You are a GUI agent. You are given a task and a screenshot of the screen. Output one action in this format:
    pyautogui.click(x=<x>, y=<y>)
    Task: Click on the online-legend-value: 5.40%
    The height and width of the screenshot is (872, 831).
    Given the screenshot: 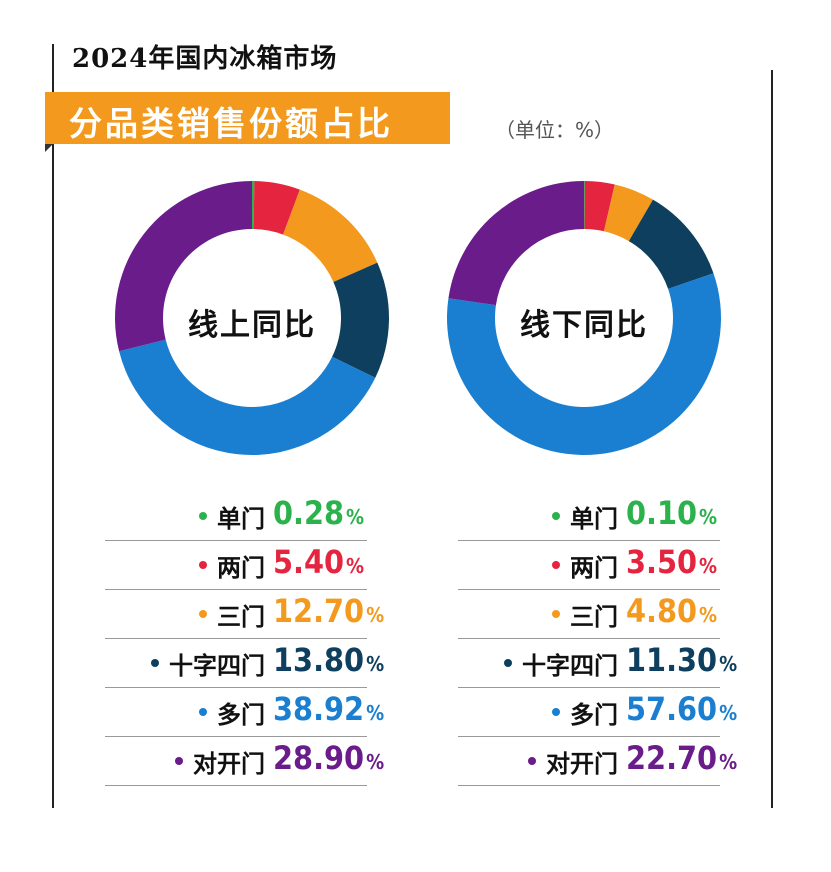 What is the action you would take?
    pyautogui.click(x=318, y=562)
    